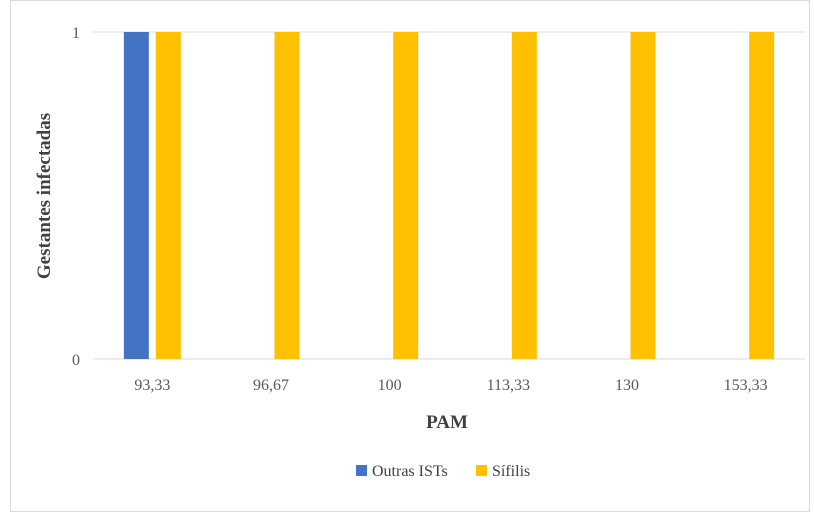 The height and width of the screenshot is (515, 814). I want to click on x-tick-label: 130, so click(627, 385).